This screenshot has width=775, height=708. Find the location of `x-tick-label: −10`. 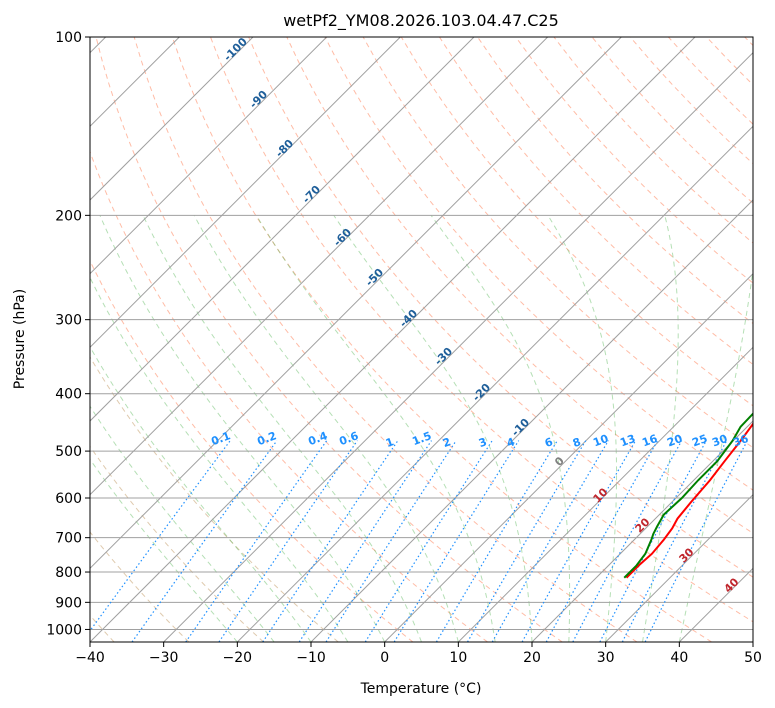

x-tick-label: −10 is located at coordinates (311, 658).